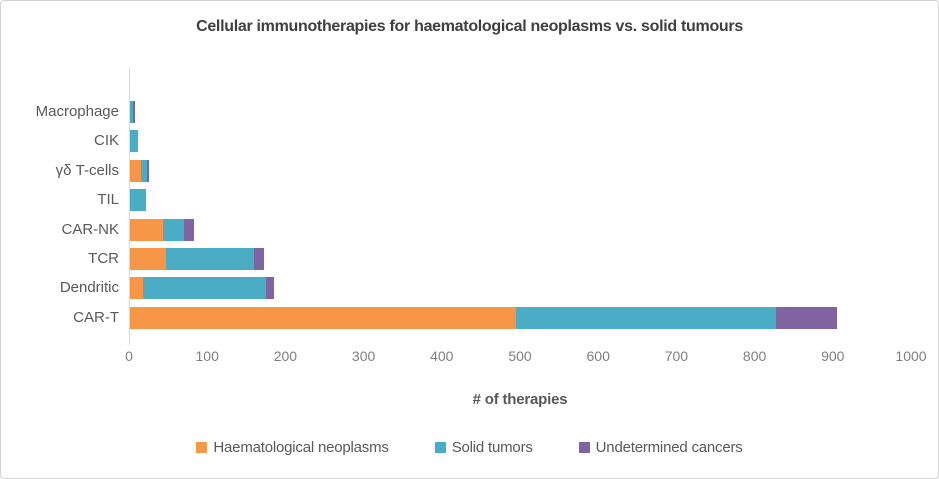 The image size is (939, 479). What do you see at coordinates (285, 356) in the screenshot?
I see `x-tick-label: 200` at bounding box center [285, 356].